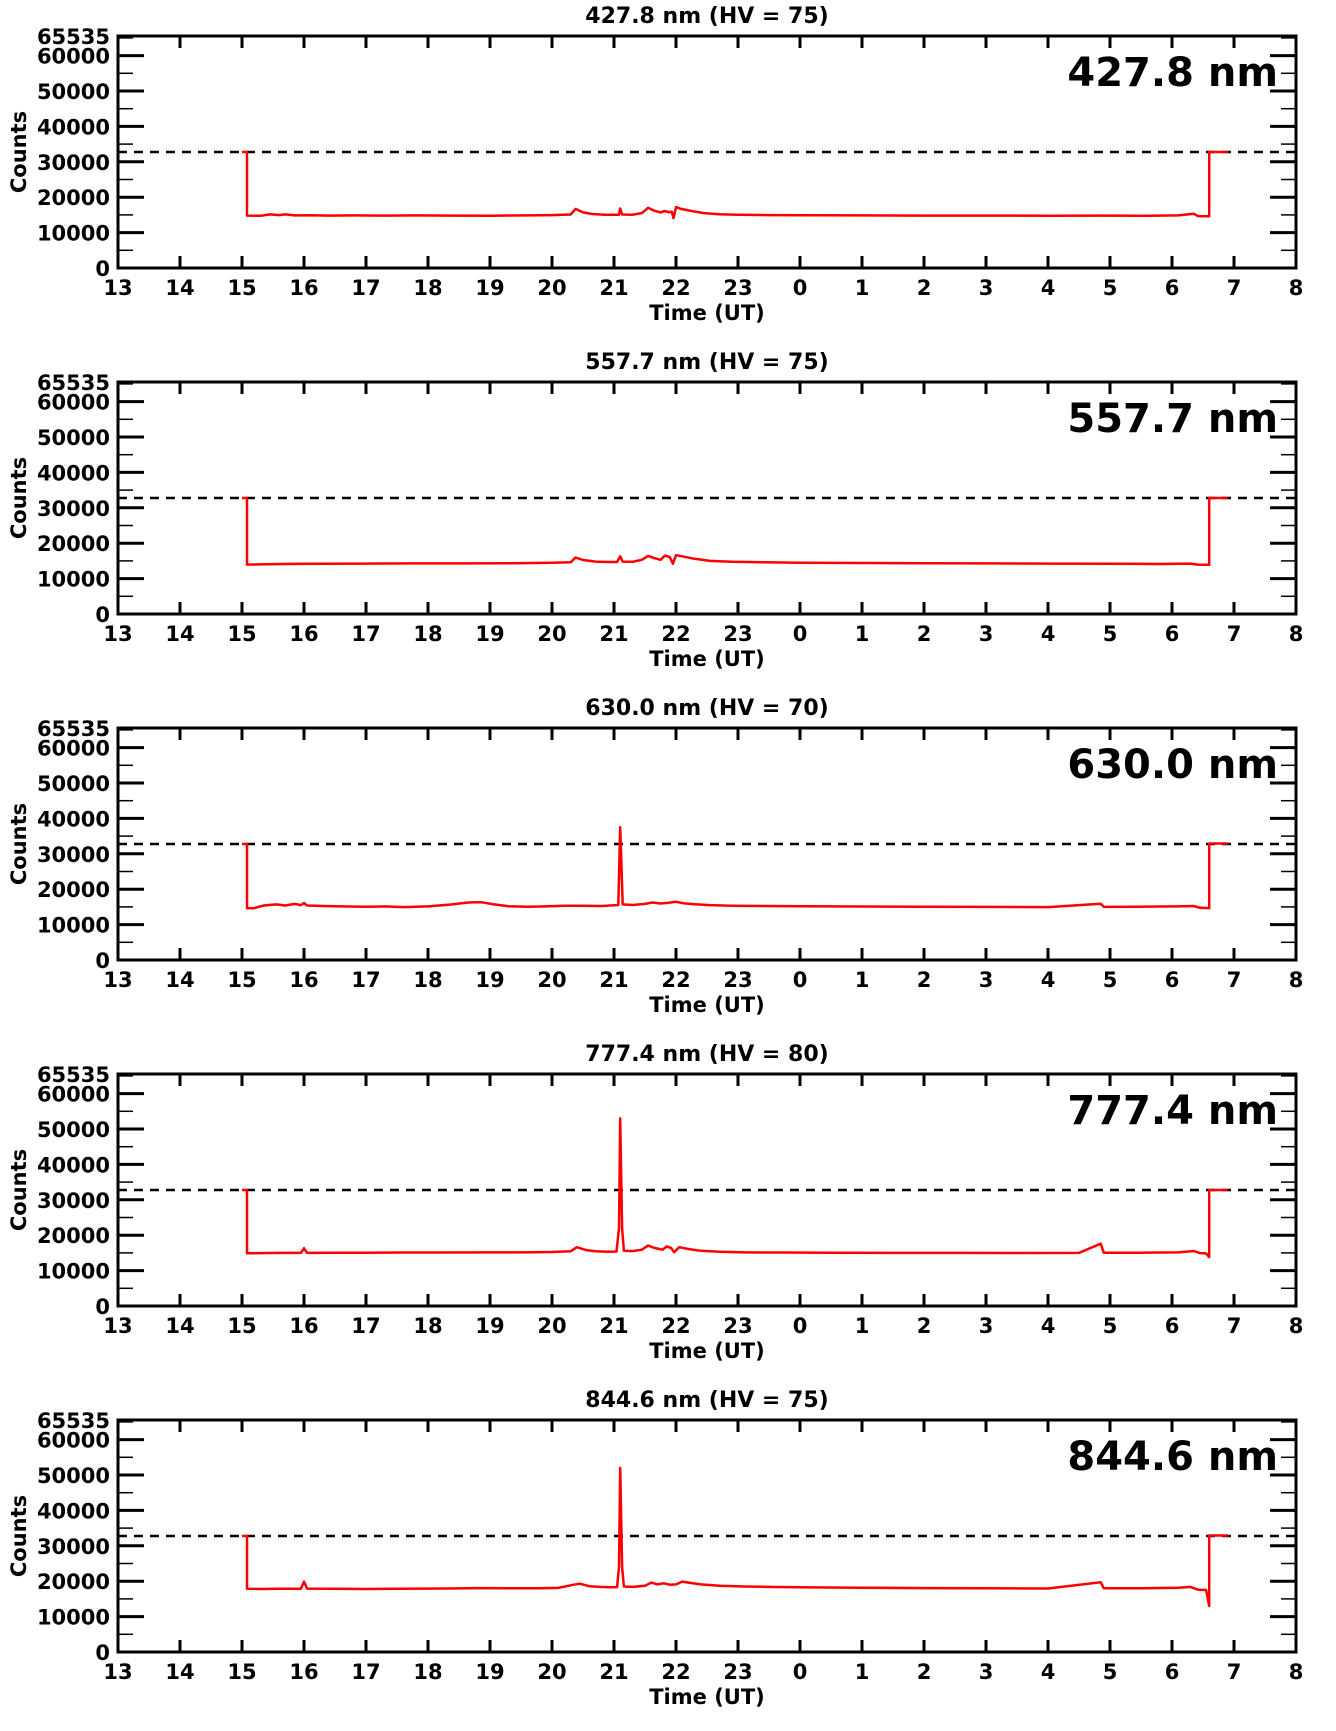 The image size is (1336, 1731). What do you see at coordinates (1172, 419) in the screenshot?
I see `wavelength-annotation: 557.7 nm` at bounding box center [1172, 419].